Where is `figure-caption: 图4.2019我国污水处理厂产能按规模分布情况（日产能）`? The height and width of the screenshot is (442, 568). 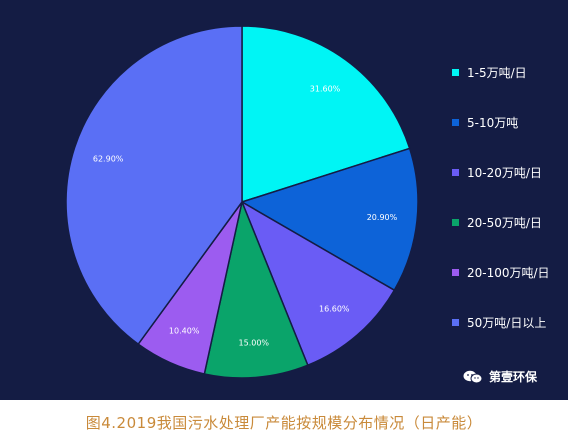 figure-caption: 图4.2019我国污水处理厂产能按规模分布情况（日产能） is located at coordinates (284, 423).